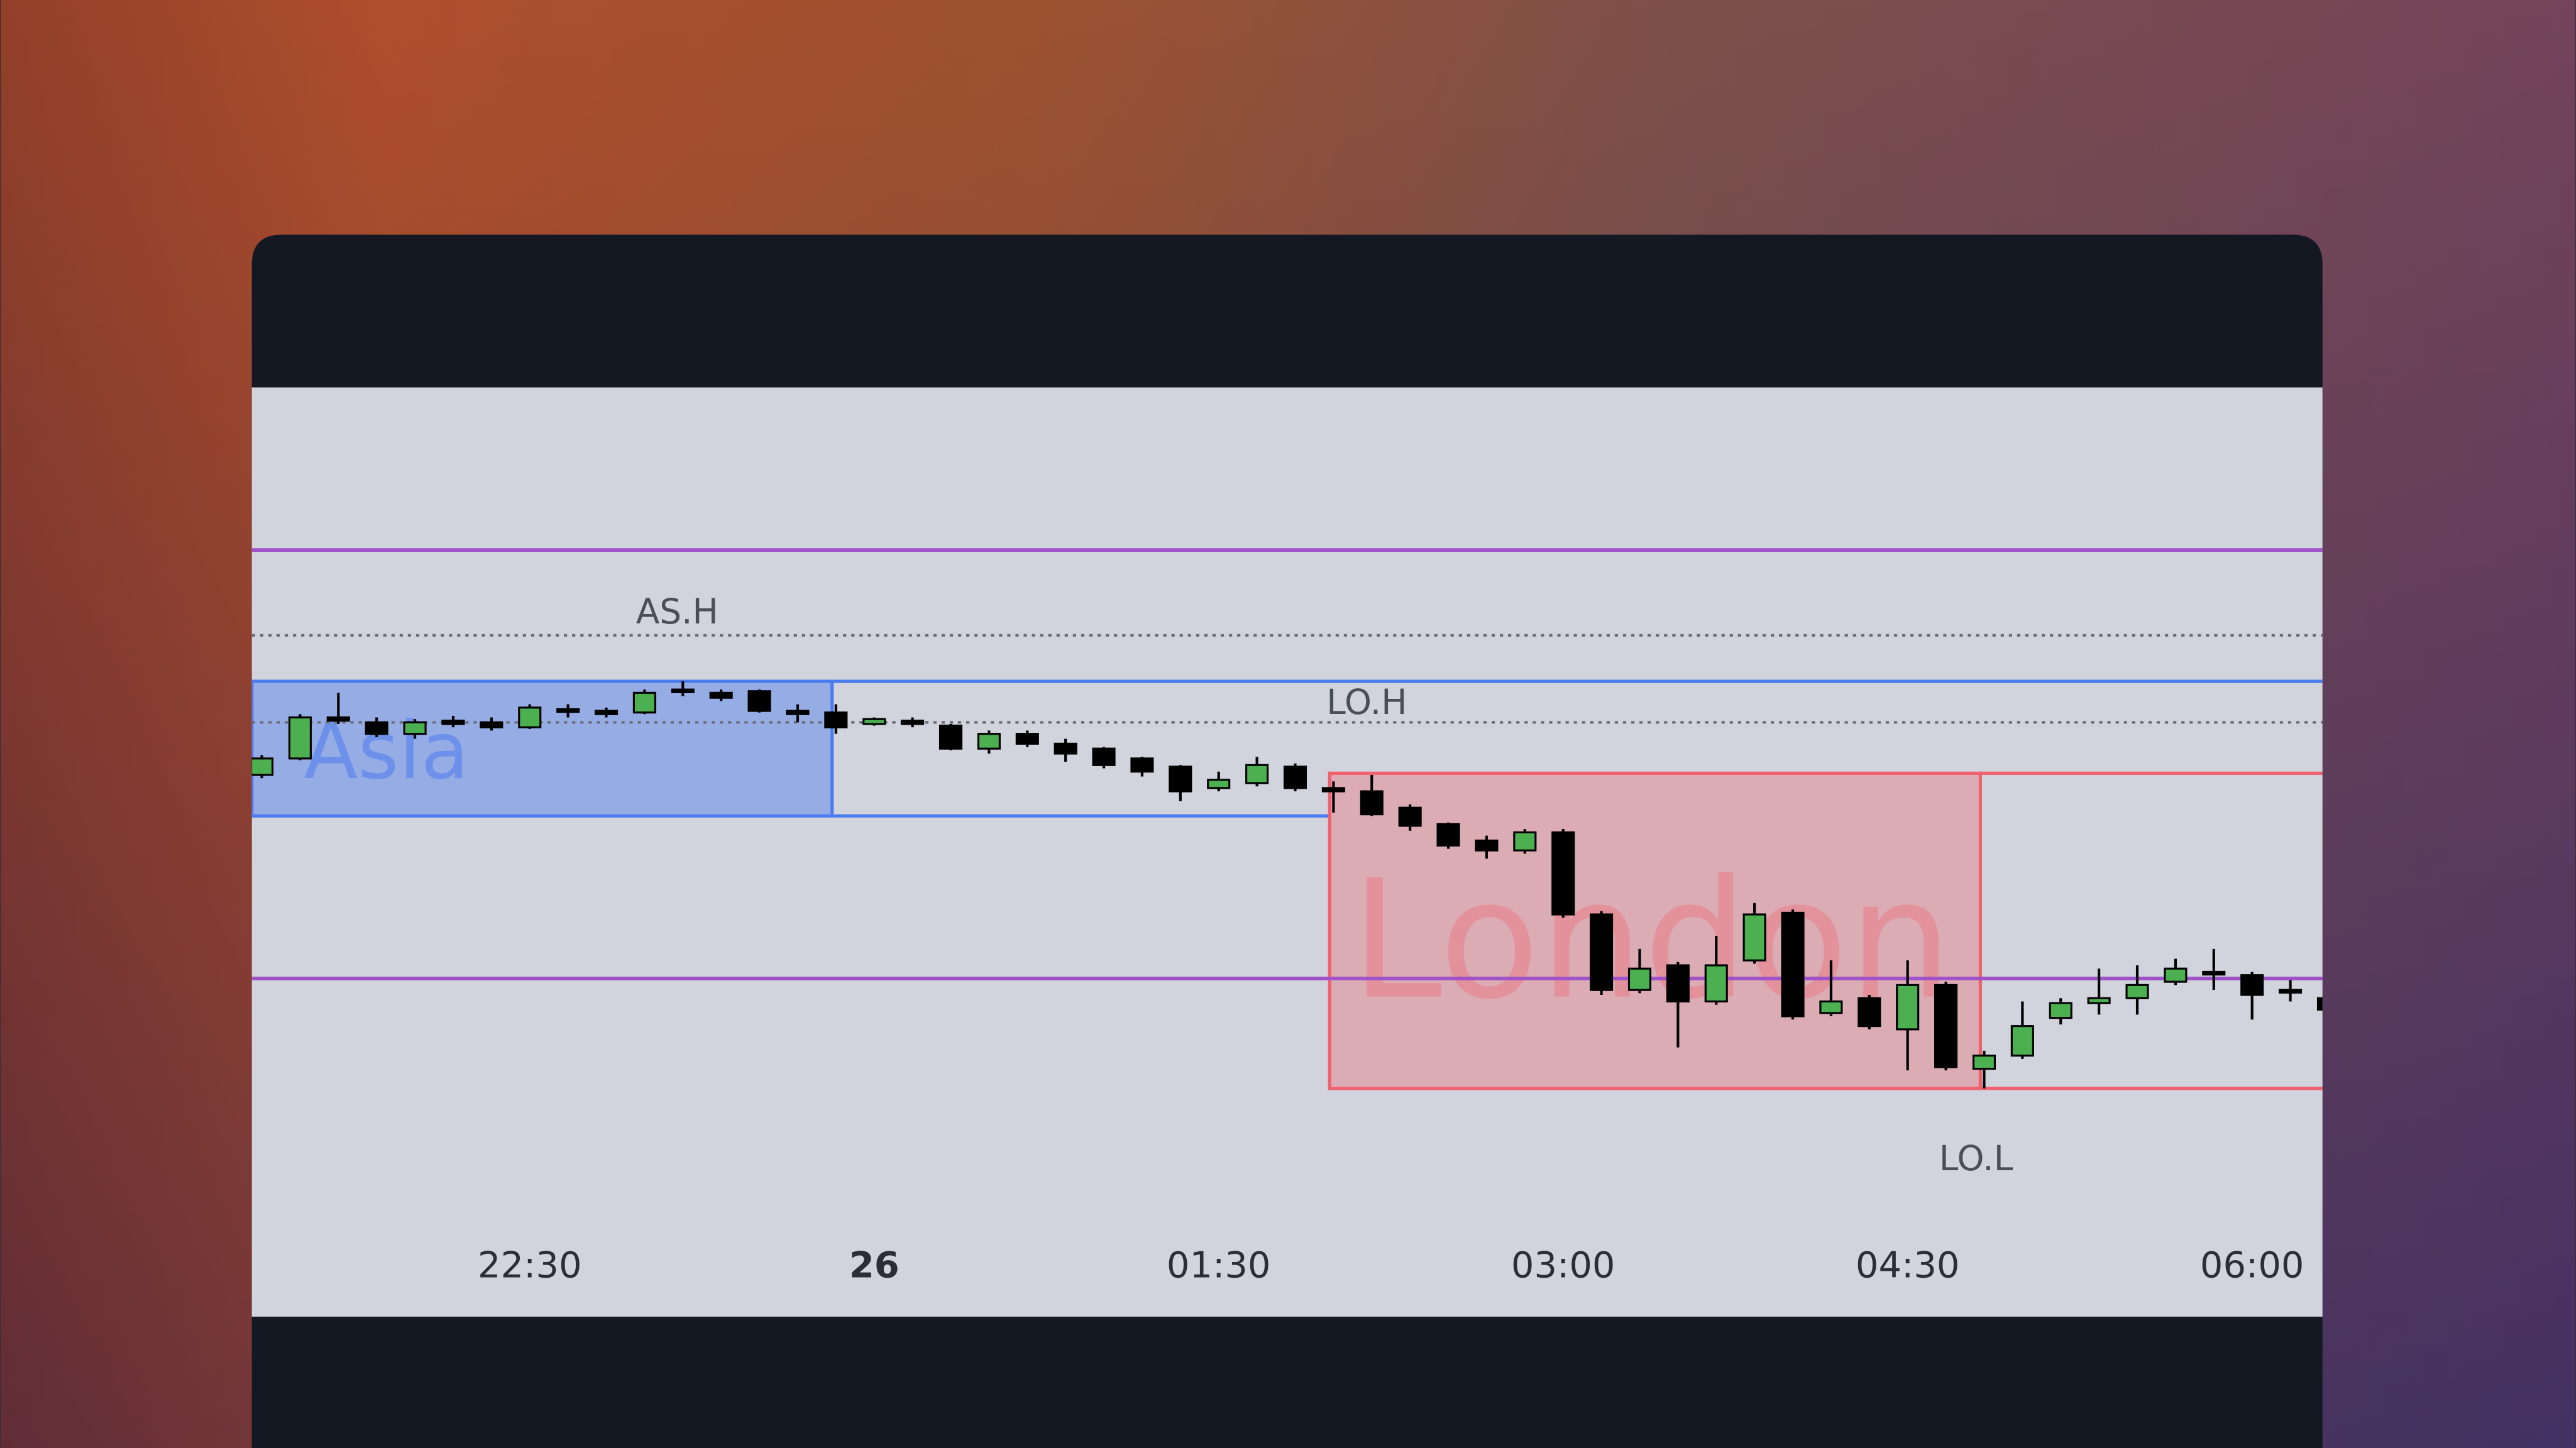 This screenshot has width=2576, height=1448. Describe the element at coordinates (1219, 1265) in the screenshot. I see `x-tick-label: 01:30` at that location.